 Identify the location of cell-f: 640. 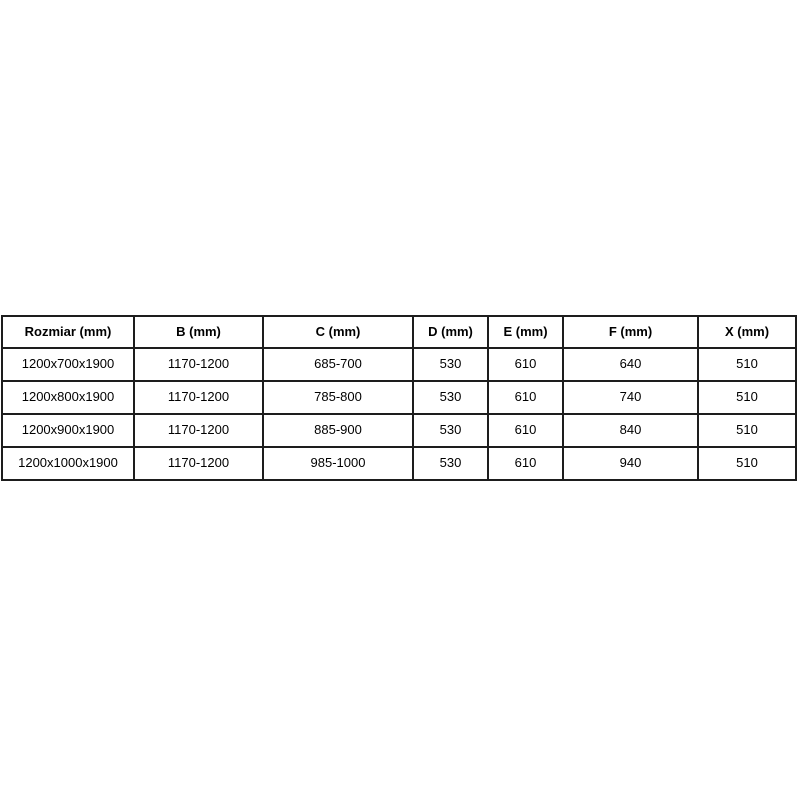
(630, 364).